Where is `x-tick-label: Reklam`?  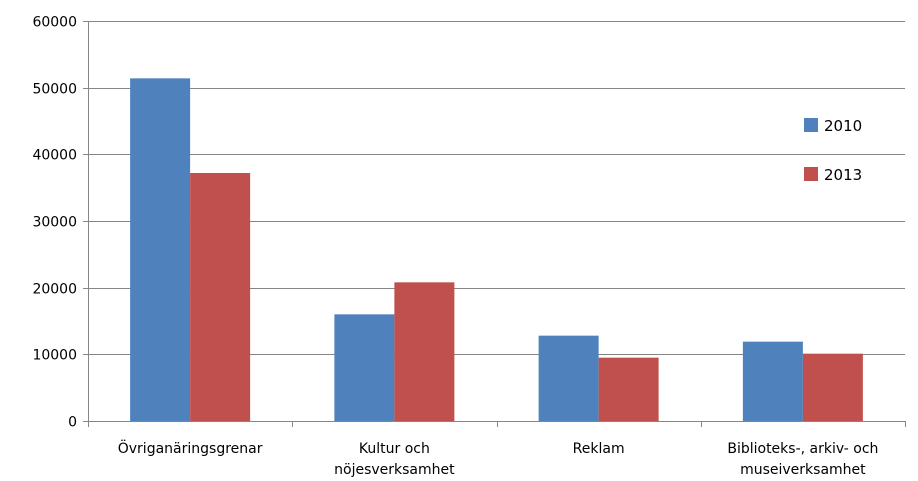
x-tick-label: Reklam is located at coordinates (599, 449).